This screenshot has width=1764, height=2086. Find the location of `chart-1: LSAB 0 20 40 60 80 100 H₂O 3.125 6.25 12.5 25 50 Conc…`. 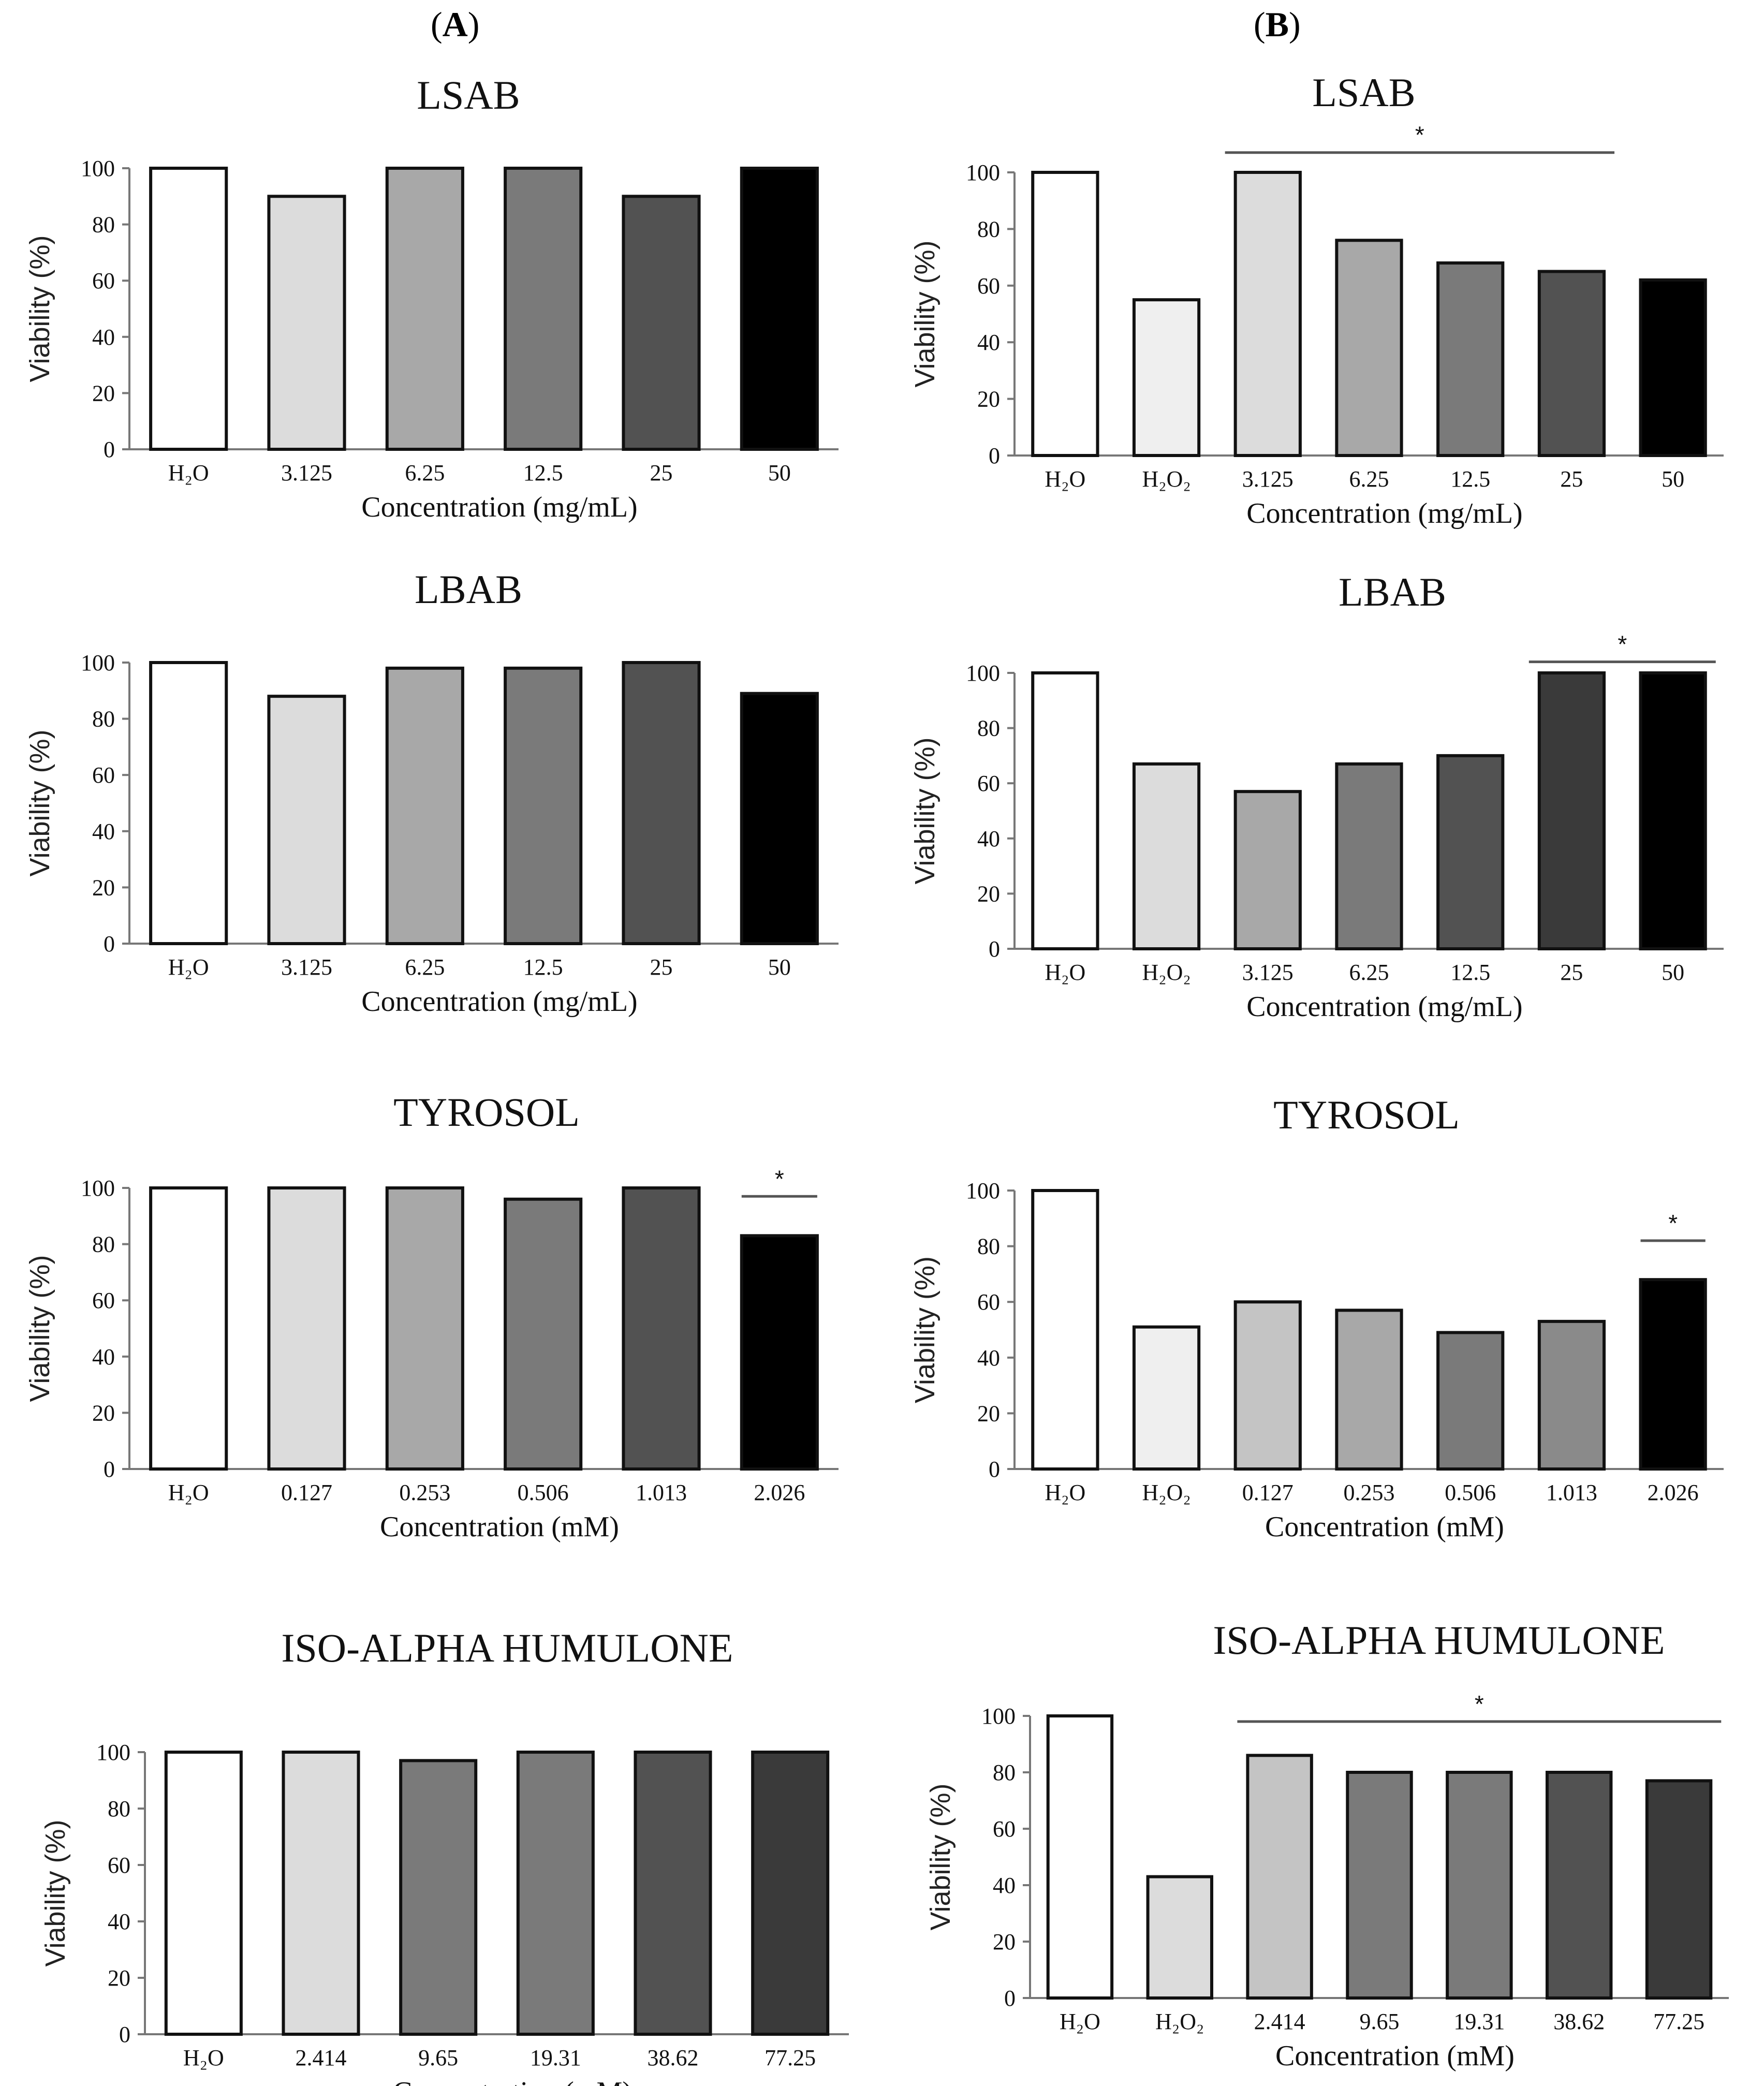

chart-1: LSAB 0 20 40 60 80 100 H₂O 3.125 6.25 12.5 25 50 Conc… is located at coordinates (431, 297).